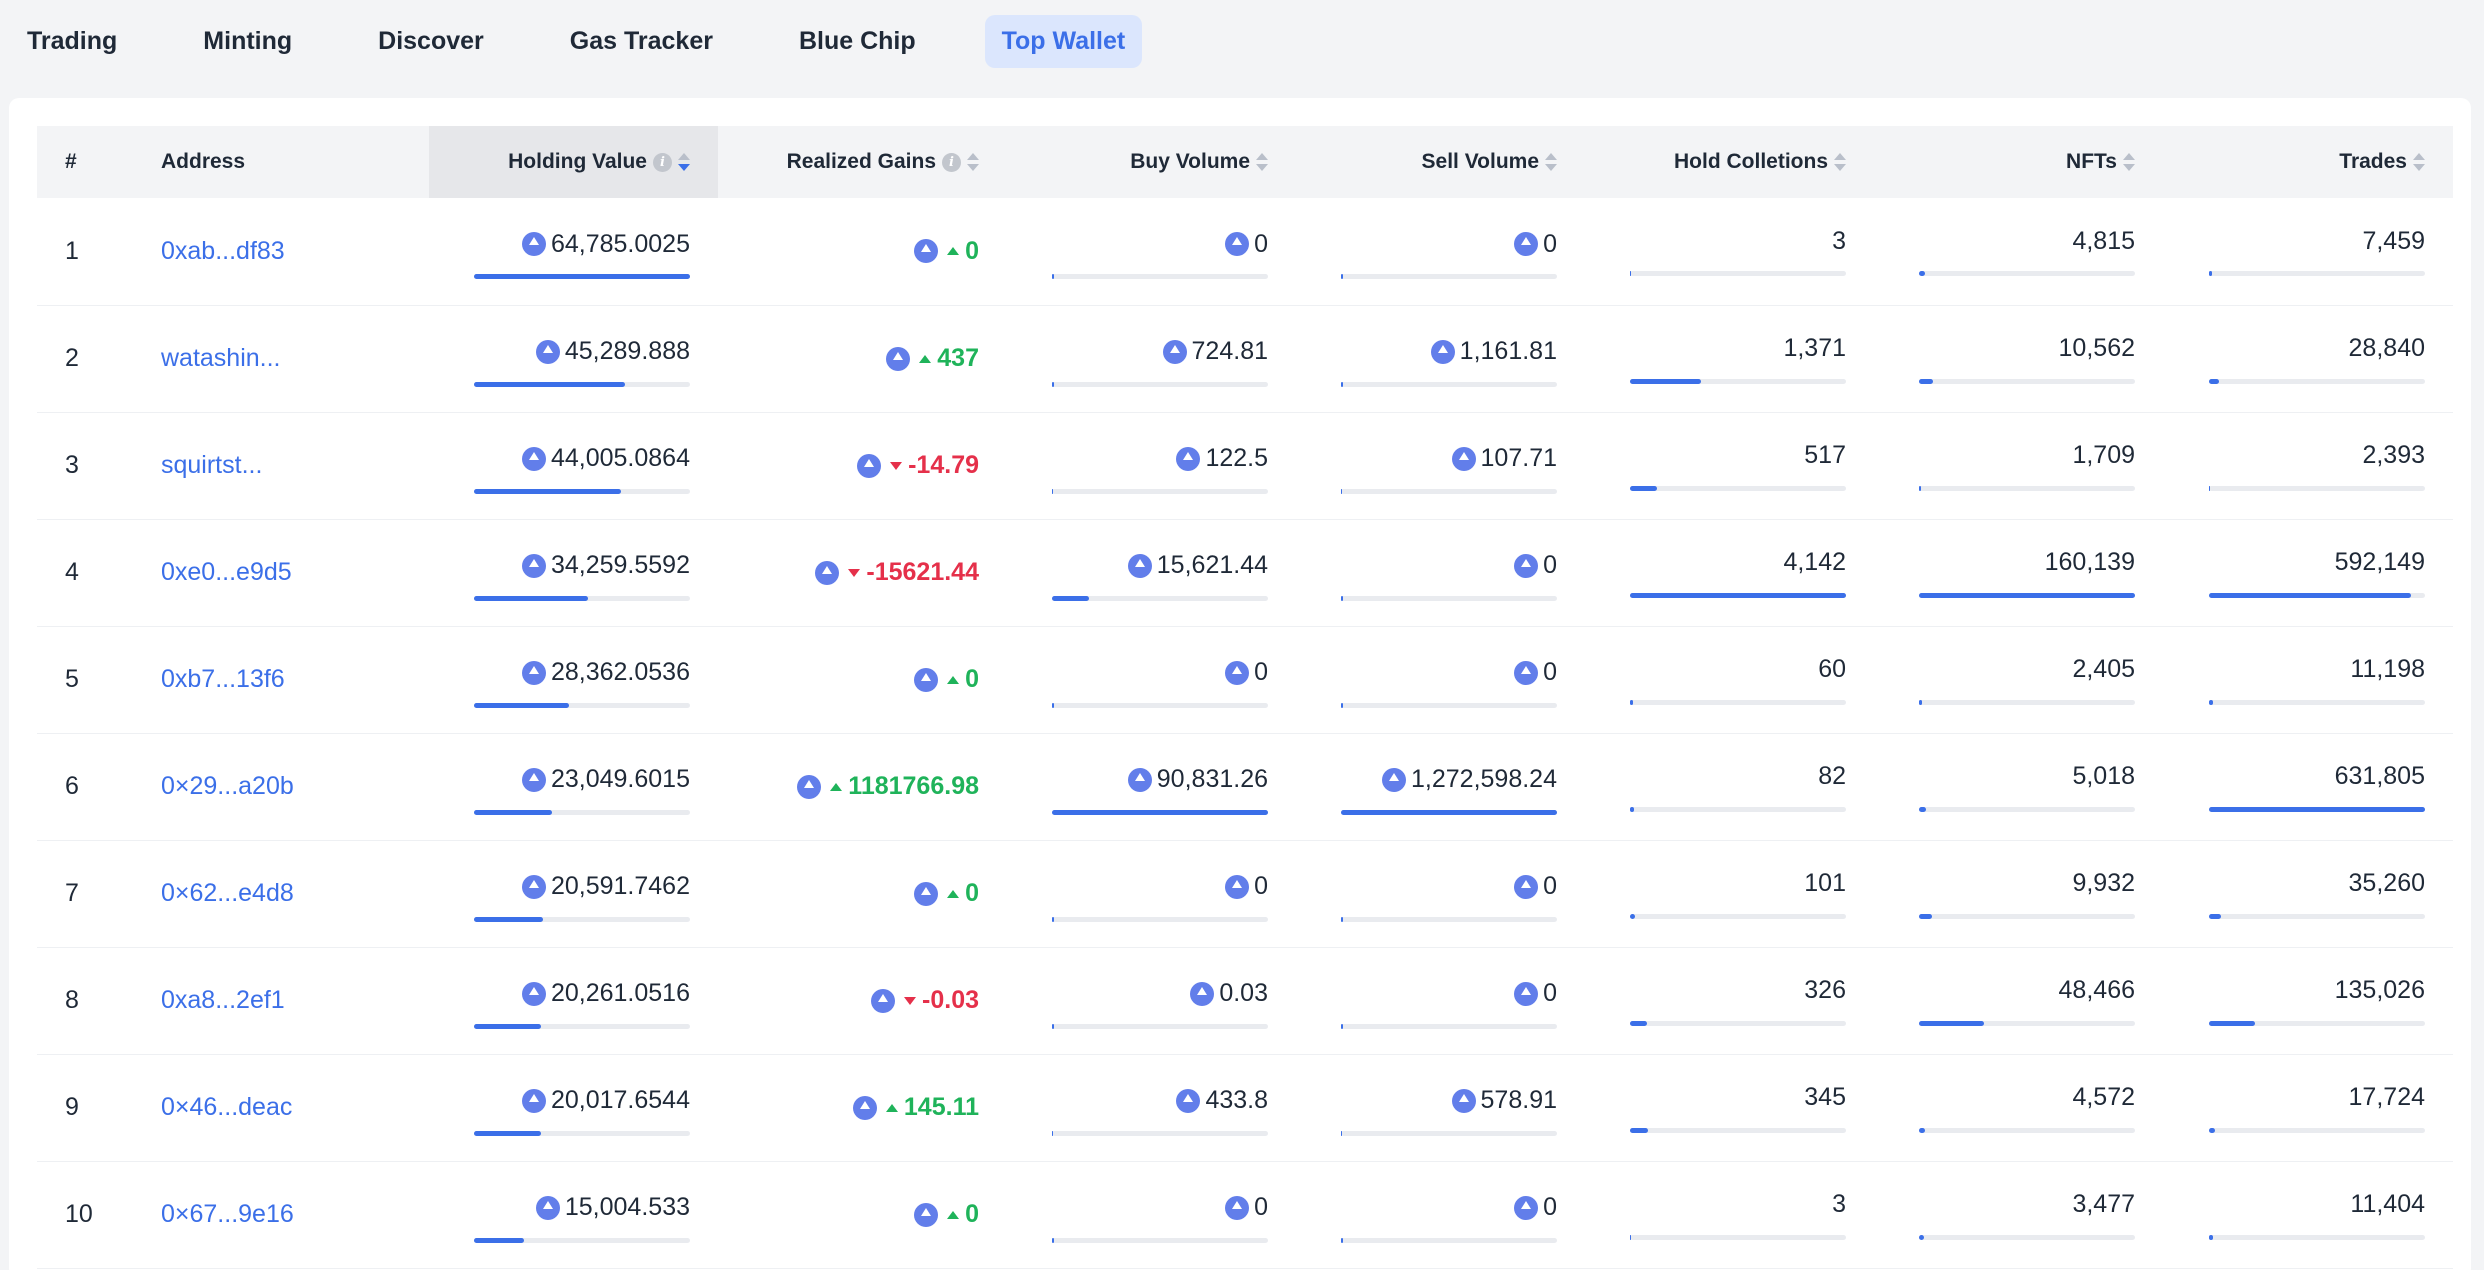 The width and height of the screenshot is (2484, 1270). I want to click on buy-volume-cell: 724.81, so click(1151, 358).